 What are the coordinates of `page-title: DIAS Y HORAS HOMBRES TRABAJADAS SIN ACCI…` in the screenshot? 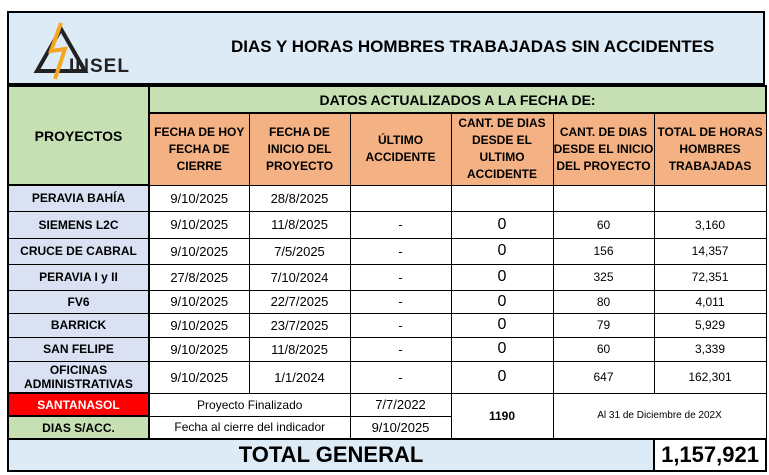 It's located at (473, 46).